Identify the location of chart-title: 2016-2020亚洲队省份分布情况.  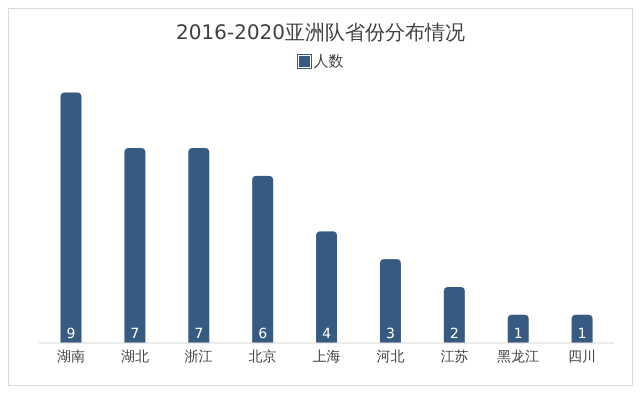
(320, 32).